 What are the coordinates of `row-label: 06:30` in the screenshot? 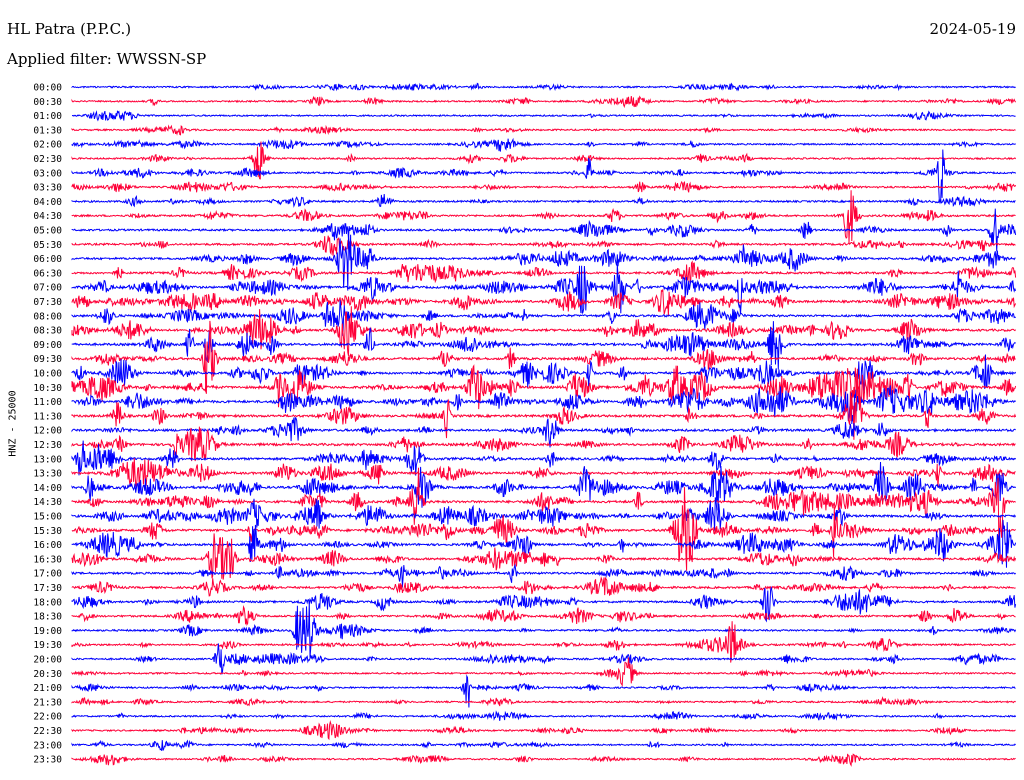 It's located at (47, 273).